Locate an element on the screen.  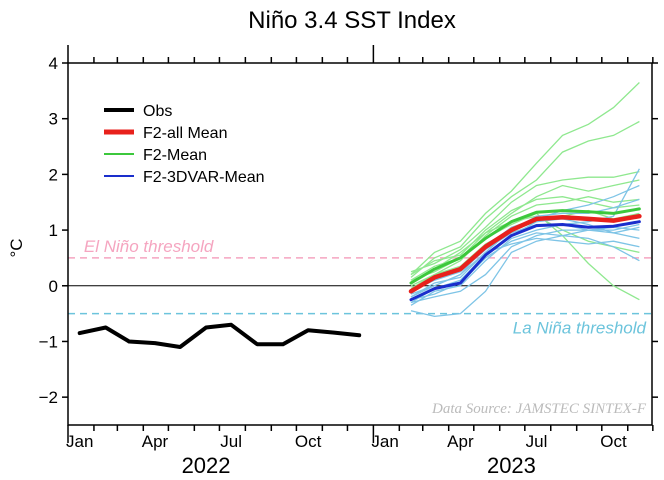
x-year-label: 2023 is located at coordinates (511, 465).